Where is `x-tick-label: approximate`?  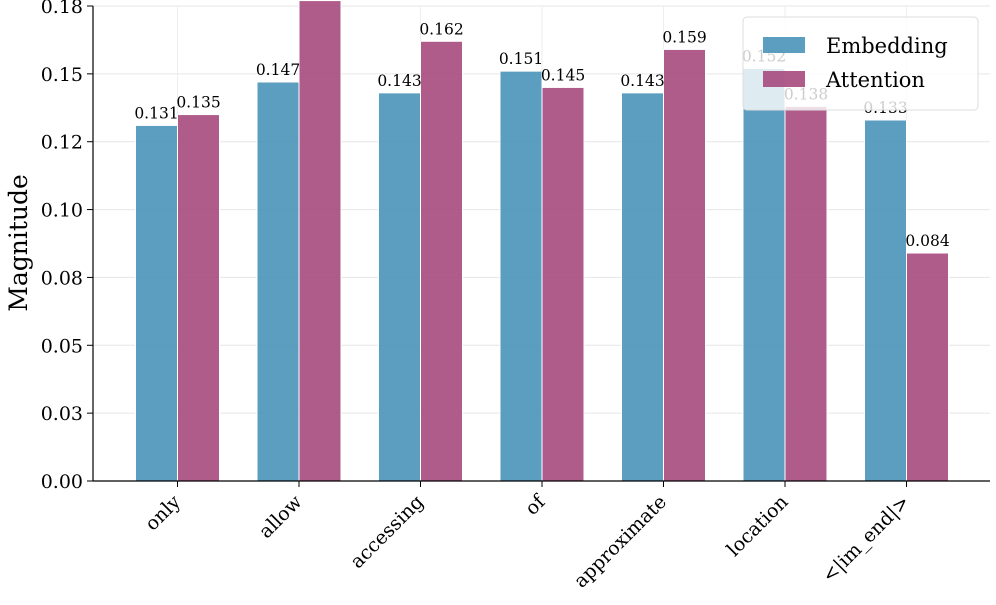
x-tick-label: approximate is located at coordinates (620, 541).